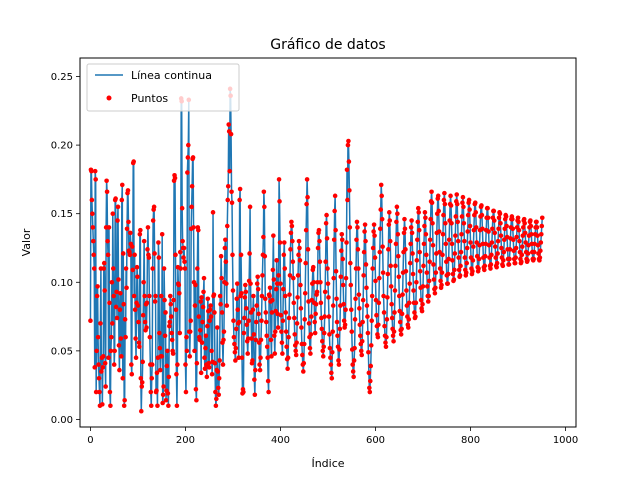 This screenshot has width=640, height=480. I want to click on y-tick-label: 0.15, so click(62, 214).